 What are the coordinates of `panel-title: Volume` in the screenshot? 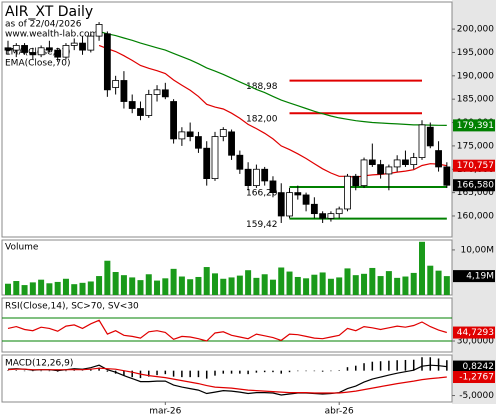 It's located at (22, 248).